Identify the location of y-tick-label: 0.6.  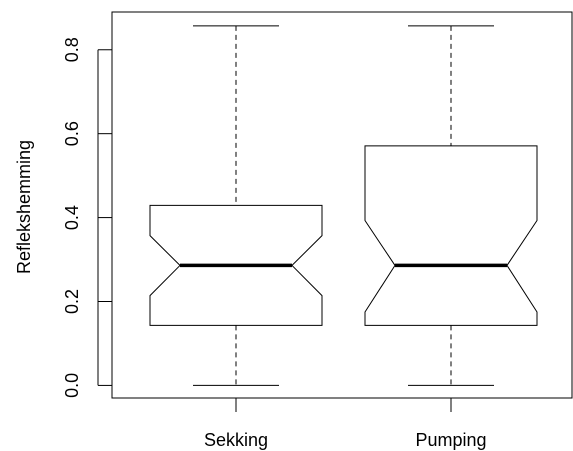
(72, 133).